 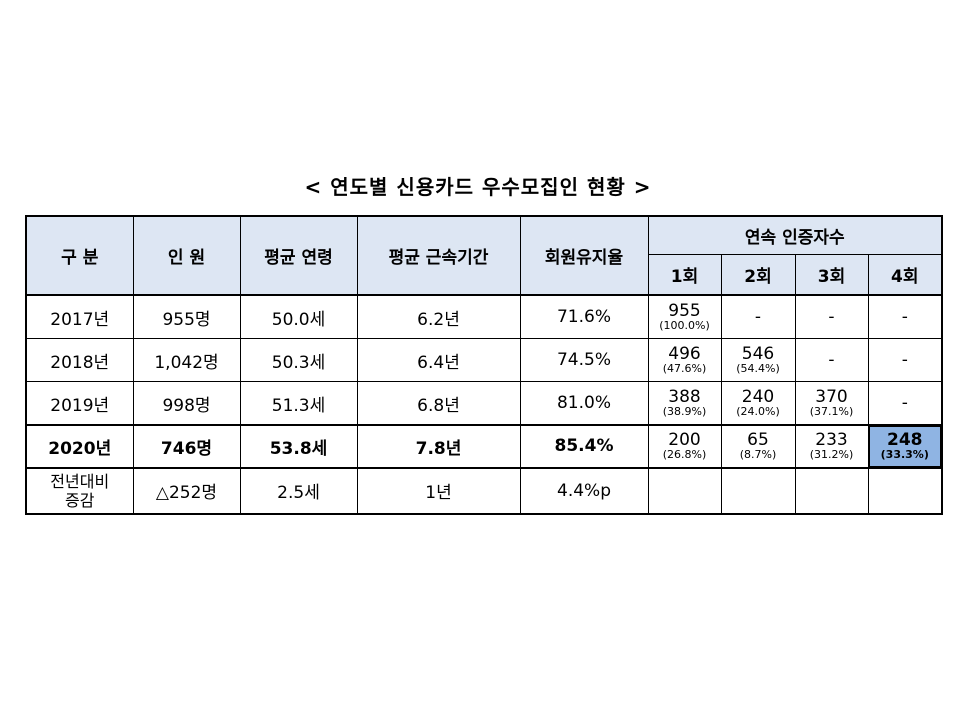 What do you see at coordinates (186, 255) in the screenshot?
I see `header-people: 인 원` at bounding box center [186, 255].